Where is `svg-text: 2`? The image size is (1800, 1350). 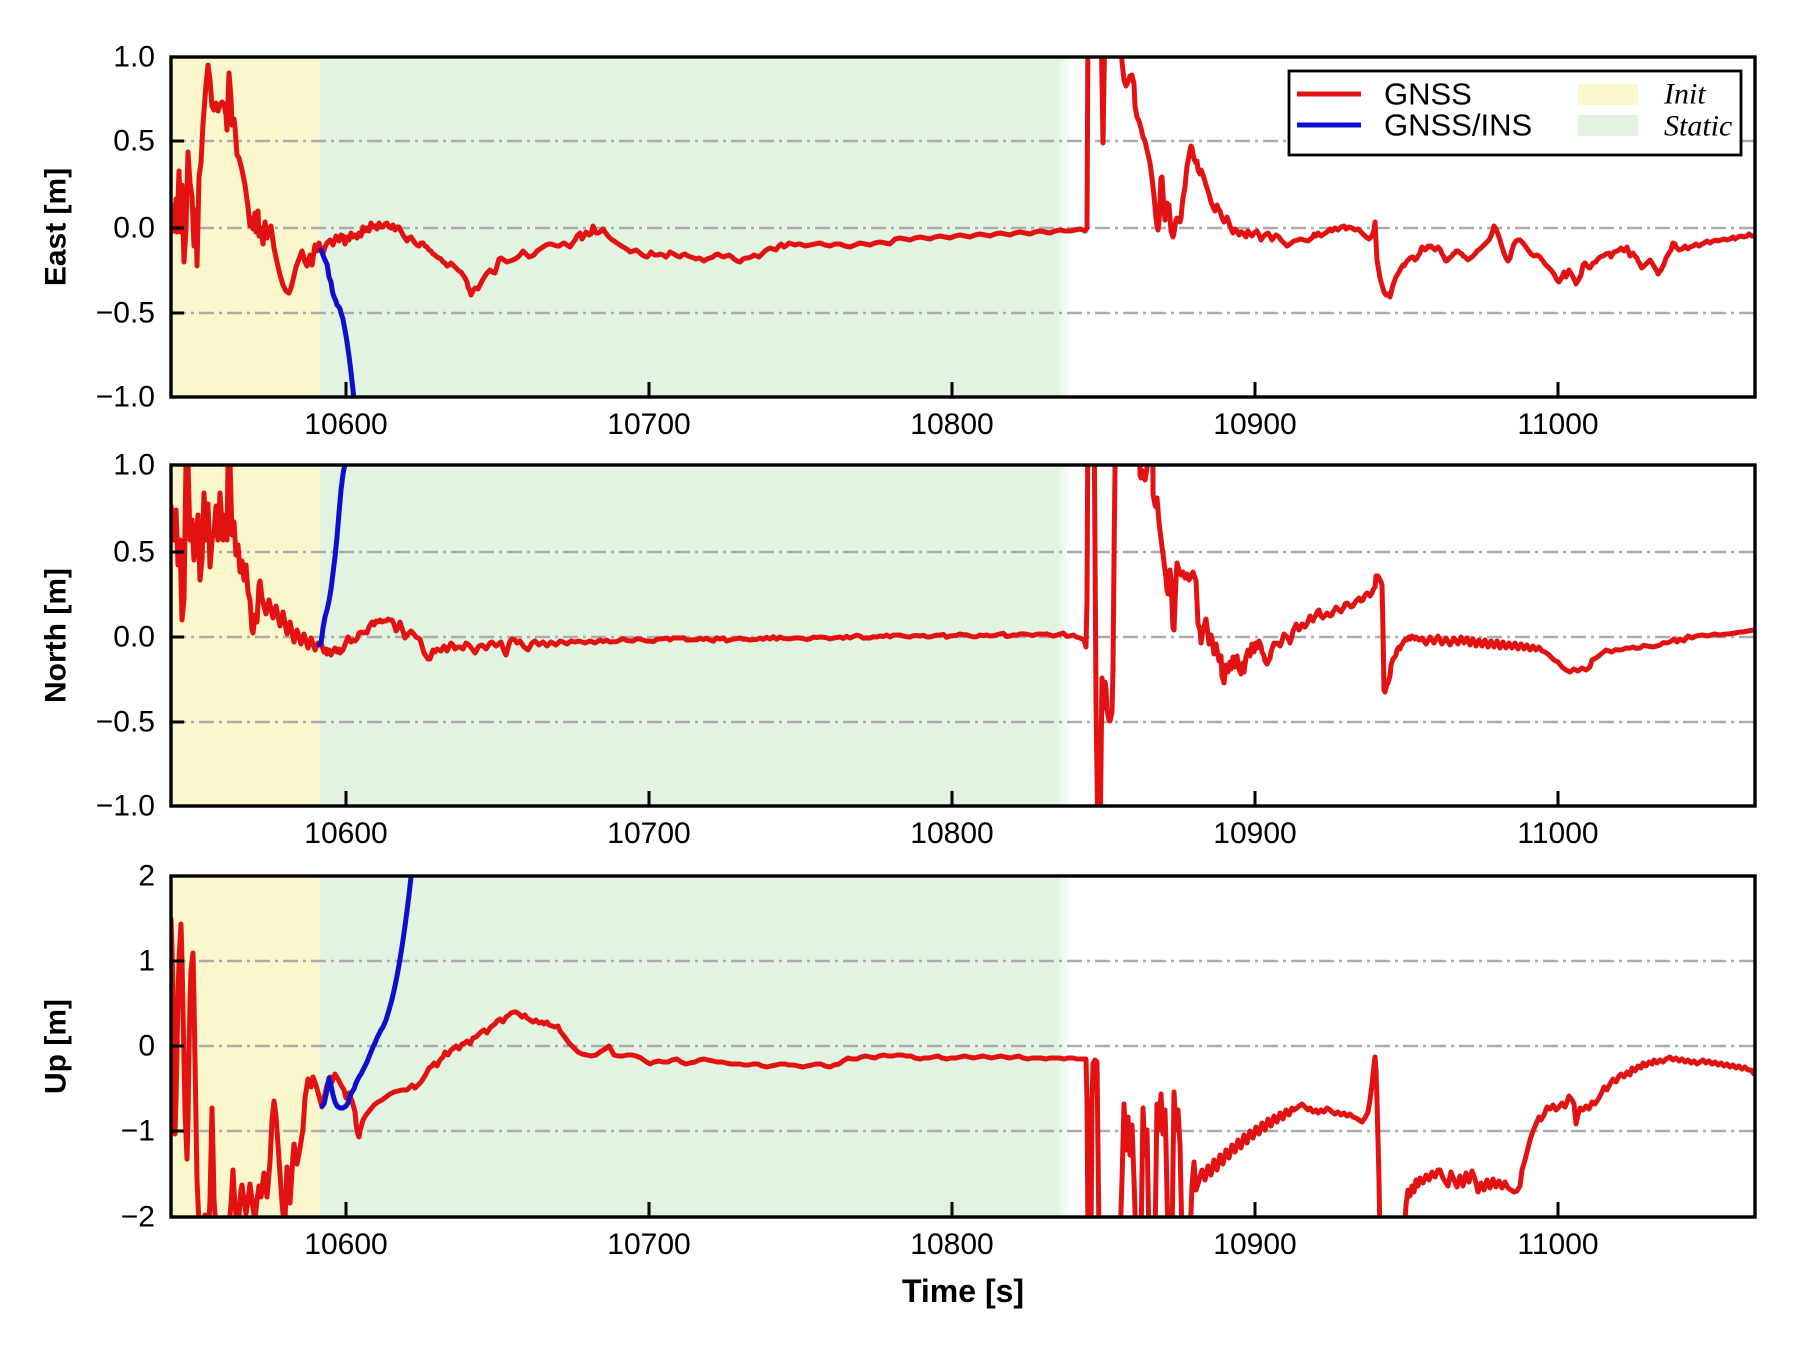
svg-text: 2 is located at coordinates (146, 876).